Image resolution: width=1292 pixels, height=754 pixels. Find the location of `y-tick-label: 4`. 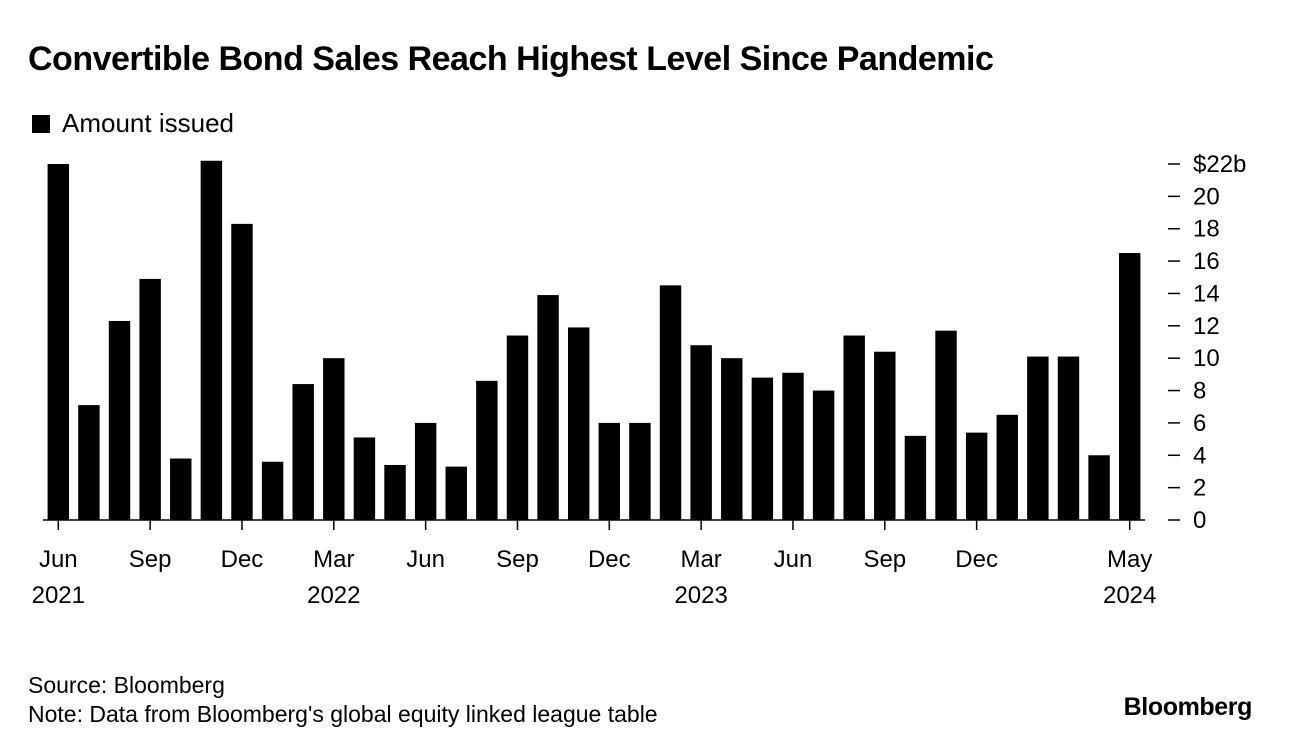

y-tick-label: 4 is located at coordinates (1199, 455).